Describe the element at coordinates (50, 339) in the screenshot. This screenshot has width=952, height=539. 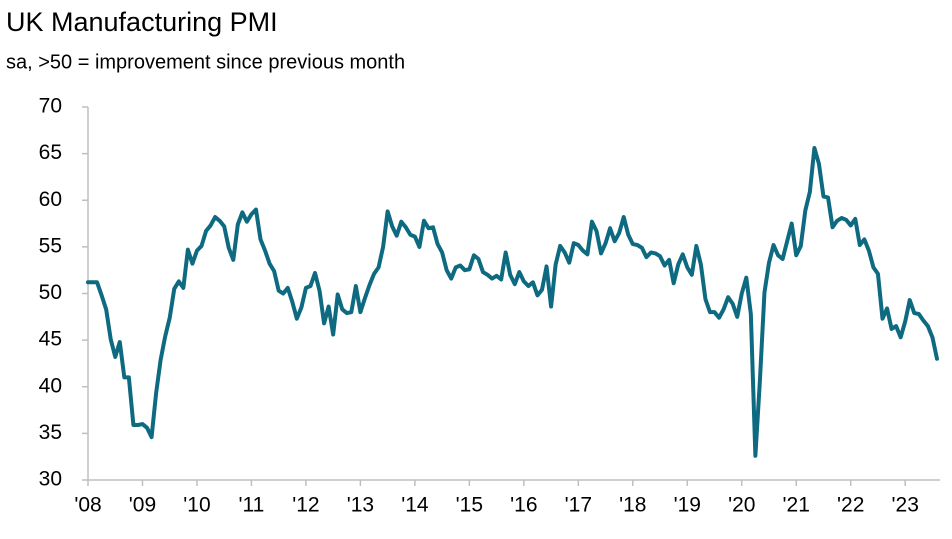
I see `y-tick-label: 45` at that location.